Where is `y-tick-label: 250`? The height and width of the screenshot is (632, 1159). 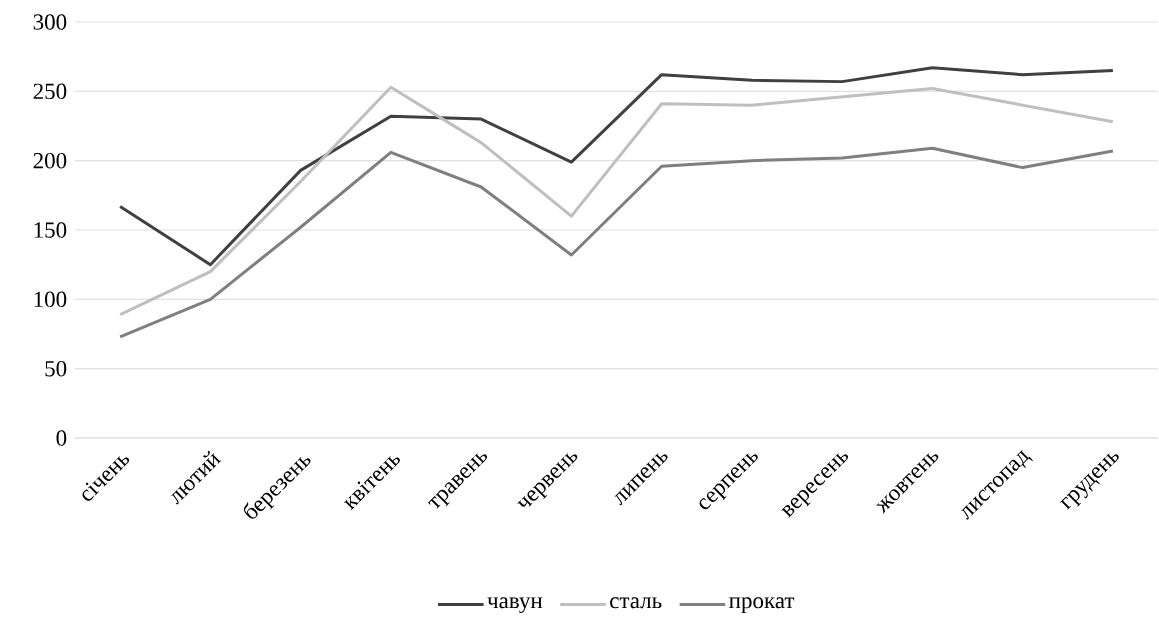 y-tick-label: 250 is located at coordinates (50, 91).